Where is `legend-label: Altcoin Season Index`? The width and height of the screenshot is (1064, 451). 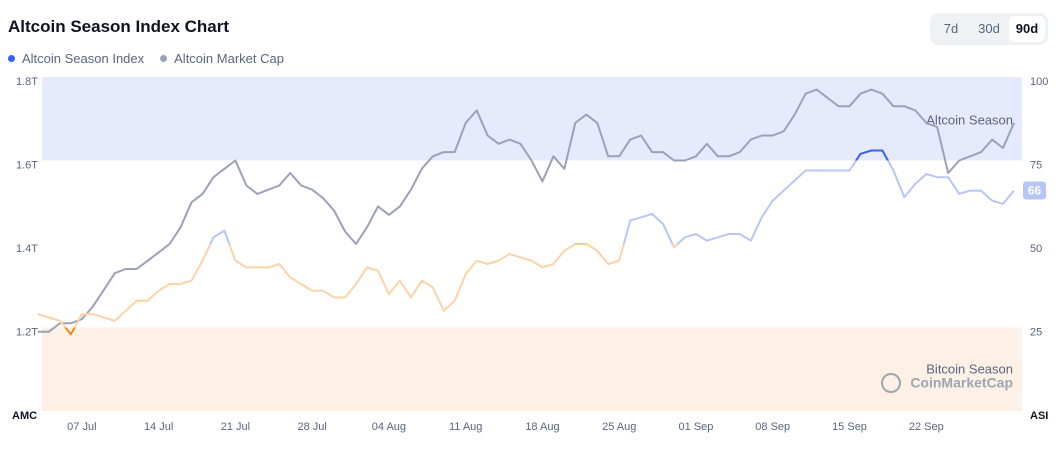 legend-label: Altcoin Season Index is located at coordinates (83, 58).